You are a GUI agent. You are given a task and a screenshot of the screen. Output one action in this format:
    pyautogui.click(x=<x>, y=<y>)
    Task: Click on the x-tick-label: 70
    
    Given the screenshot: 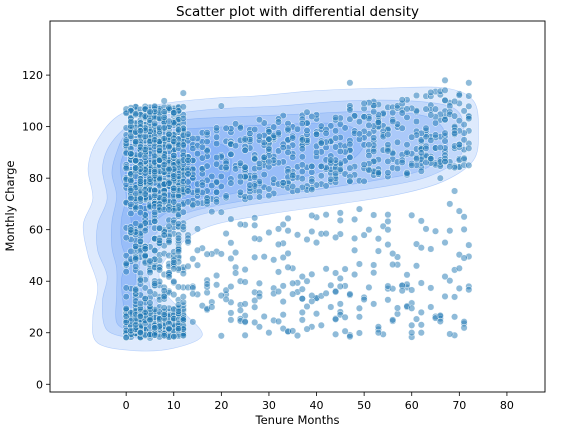 What is the action you would take?
    pyautogui.click(x=459, y=405)
    